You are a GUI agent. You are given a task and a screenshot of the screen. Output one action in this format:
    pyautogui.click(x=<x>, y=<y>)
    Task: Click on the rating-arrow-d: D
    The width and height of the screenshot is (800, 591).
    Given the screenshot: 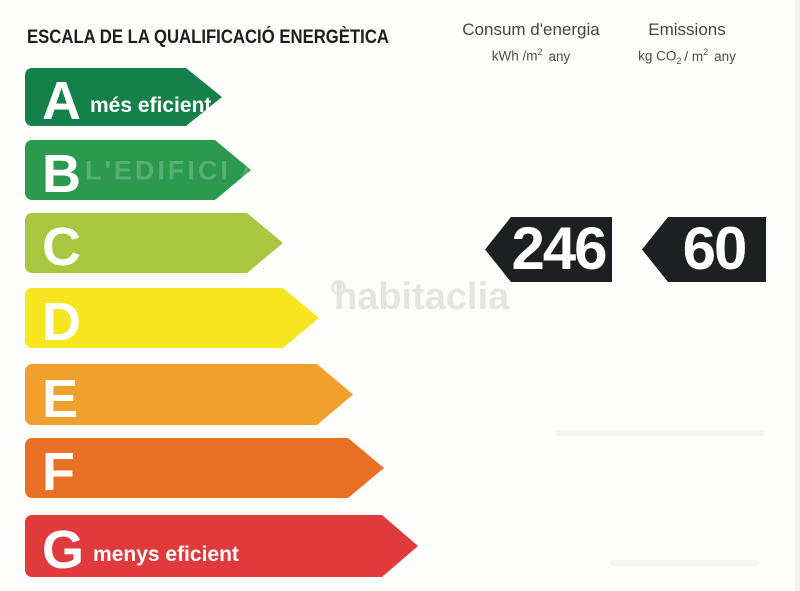 What is the action you would take?
    pyautogui.click(x=172, y=318)
    